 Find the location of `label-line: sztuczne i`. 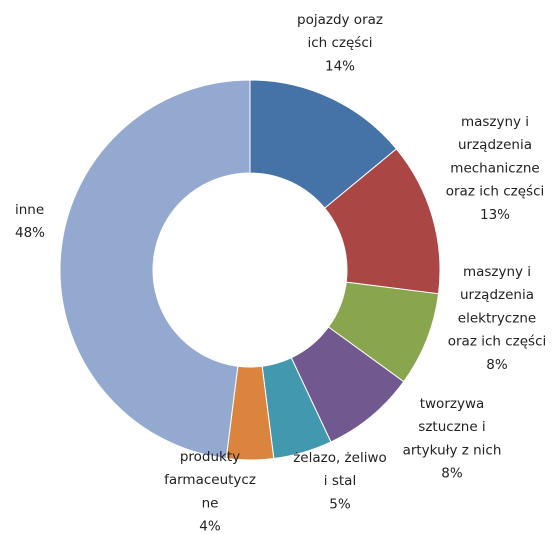

label-line: sztuczne i is located at coordinates (451, 427).